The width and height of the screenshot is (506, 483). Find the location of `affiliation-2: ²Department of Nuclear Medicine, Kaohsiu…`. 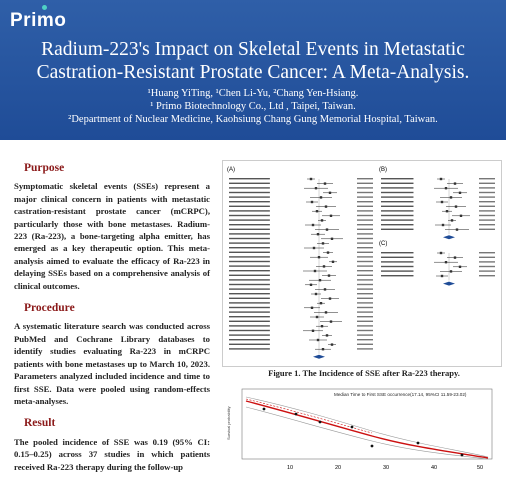

affiliation-2: ²Department of Nuclear Medicine, Kaohsiu… is located at coordinates (253, 119).